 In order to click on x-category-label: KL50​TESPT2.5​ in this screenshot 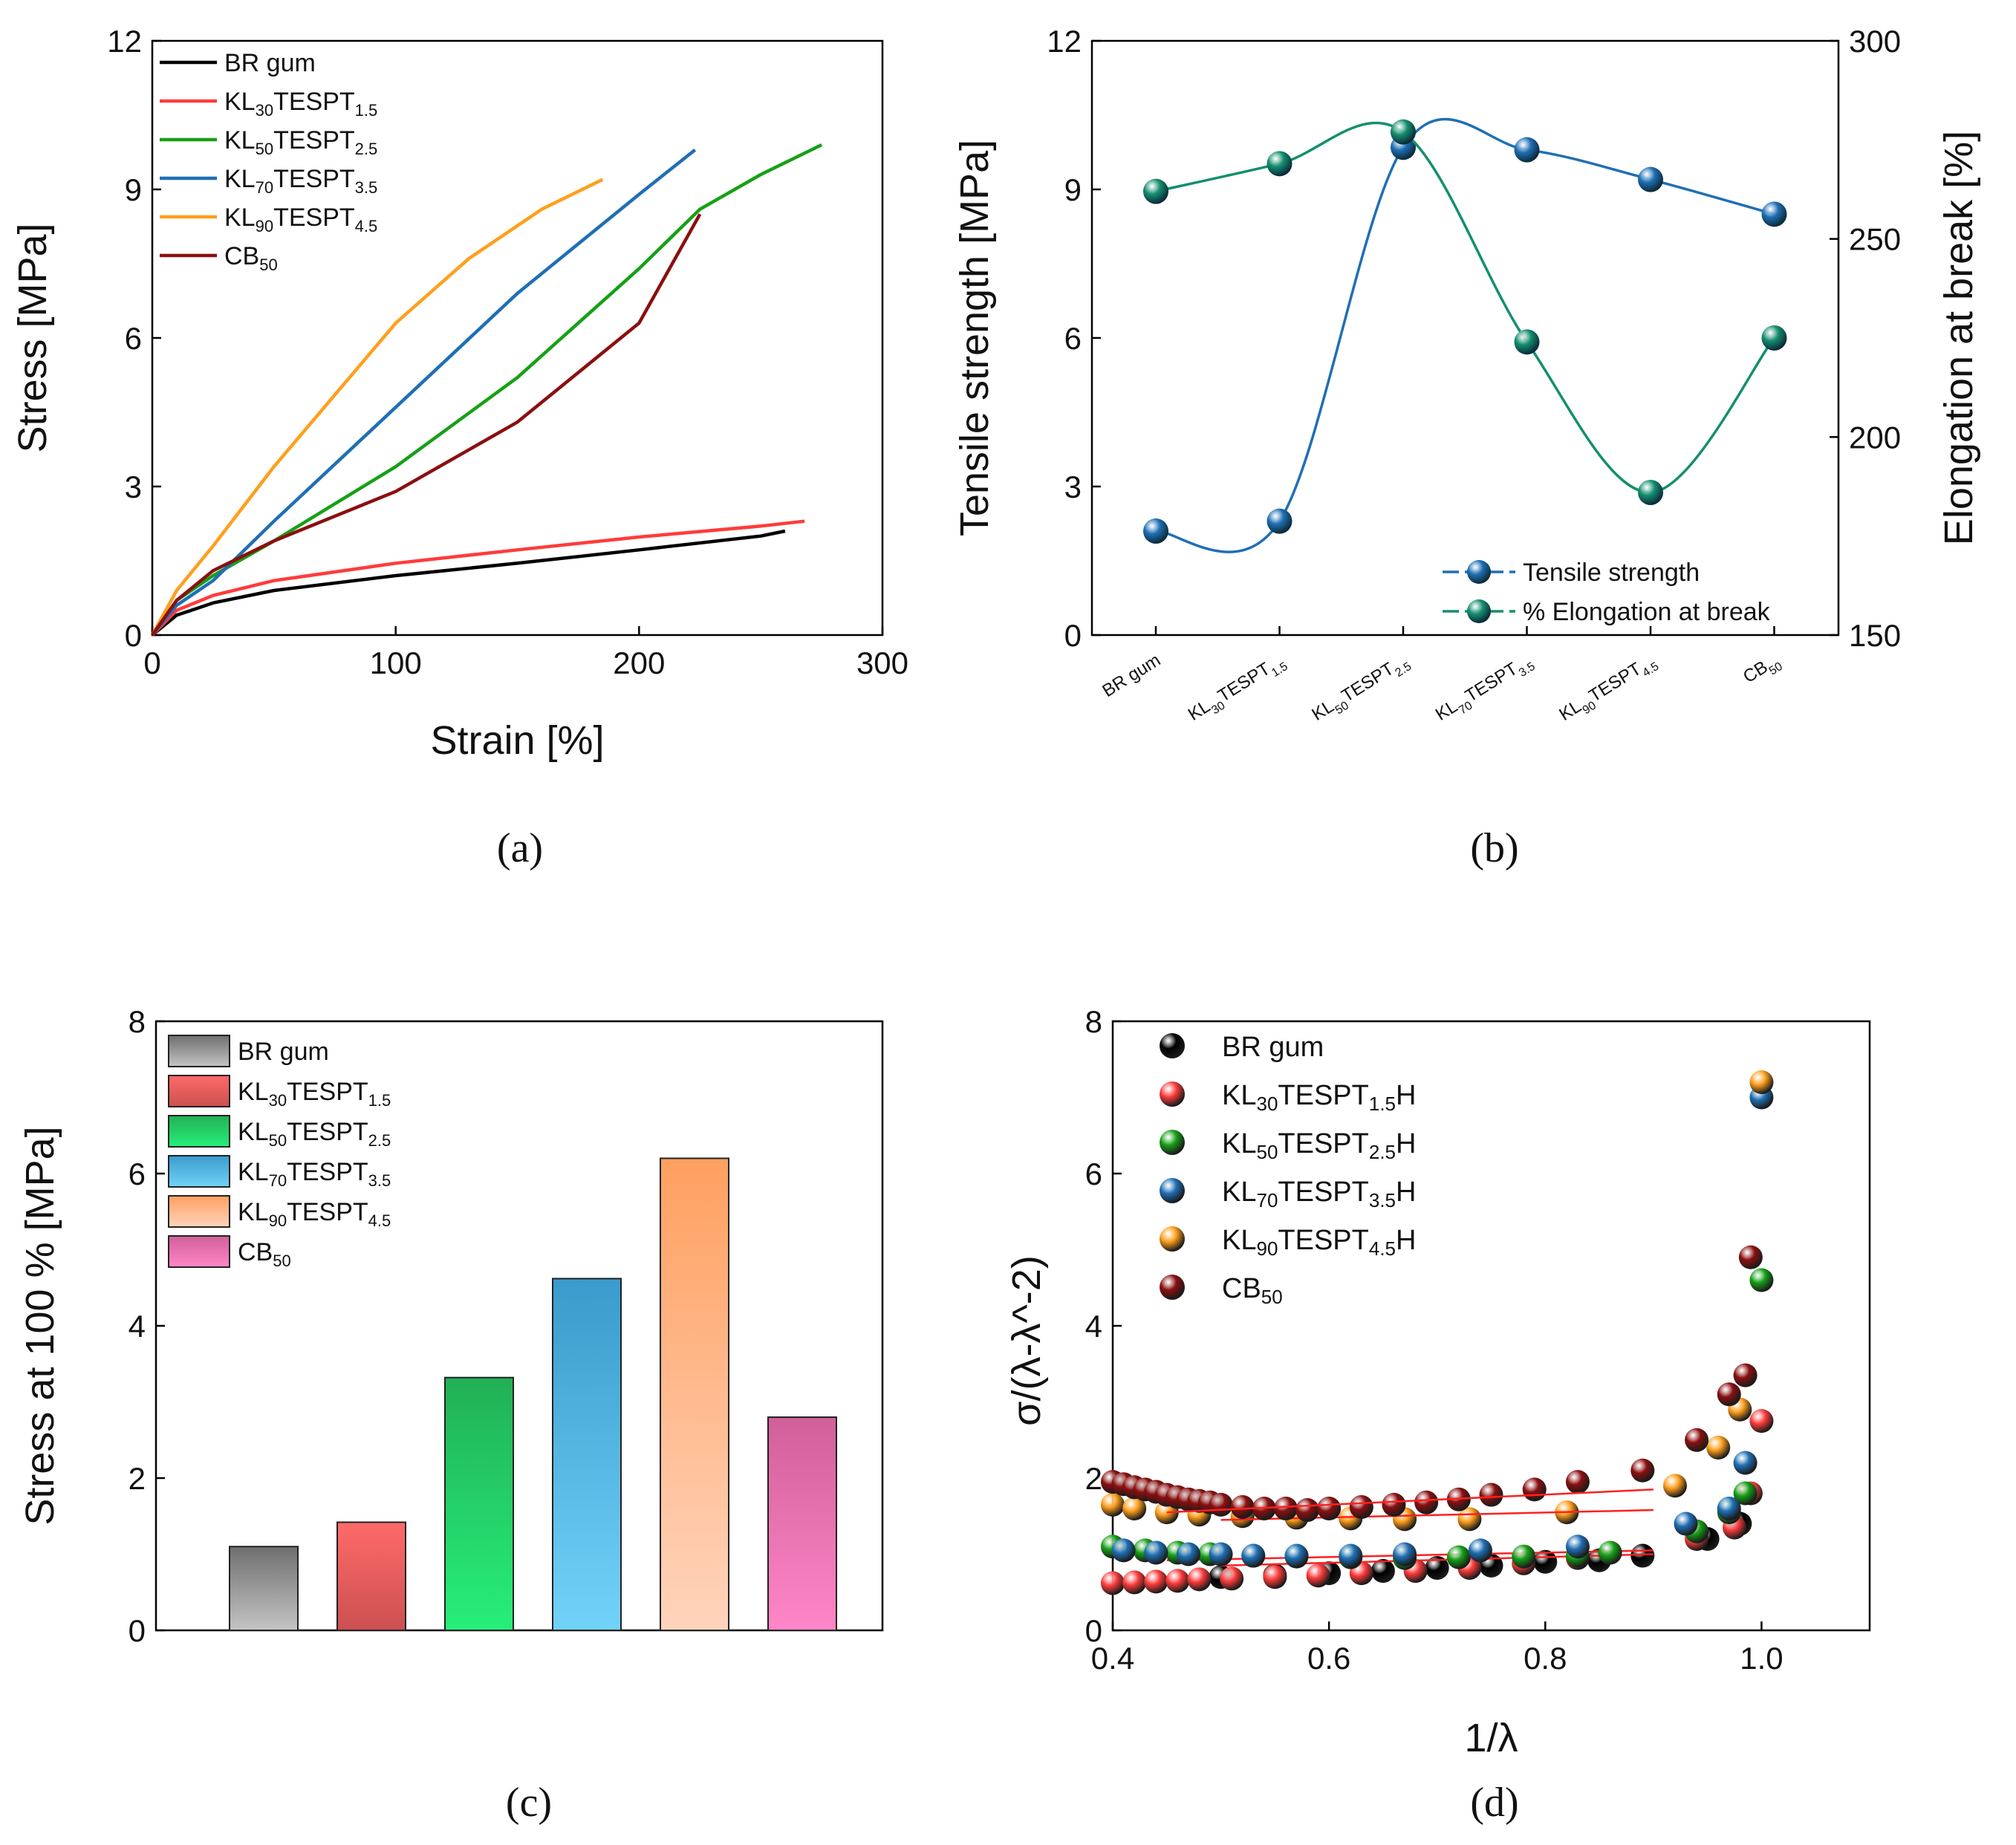, I will do `click(1361, 689)`.